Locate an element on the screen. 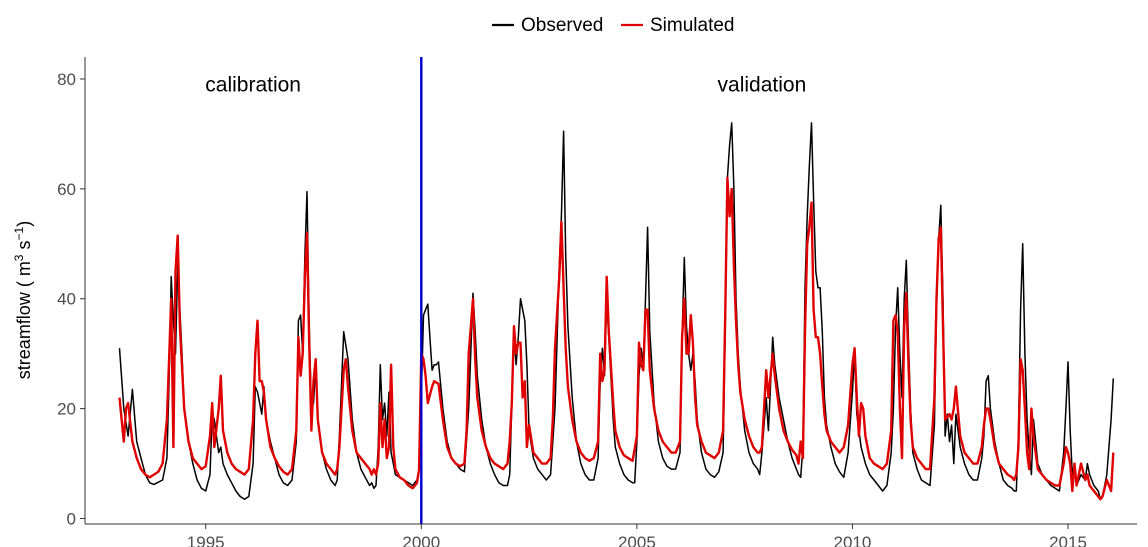 This screenshot has height=547, width=1148. legend: Observed Simulated is located at coordinates (613, 25).